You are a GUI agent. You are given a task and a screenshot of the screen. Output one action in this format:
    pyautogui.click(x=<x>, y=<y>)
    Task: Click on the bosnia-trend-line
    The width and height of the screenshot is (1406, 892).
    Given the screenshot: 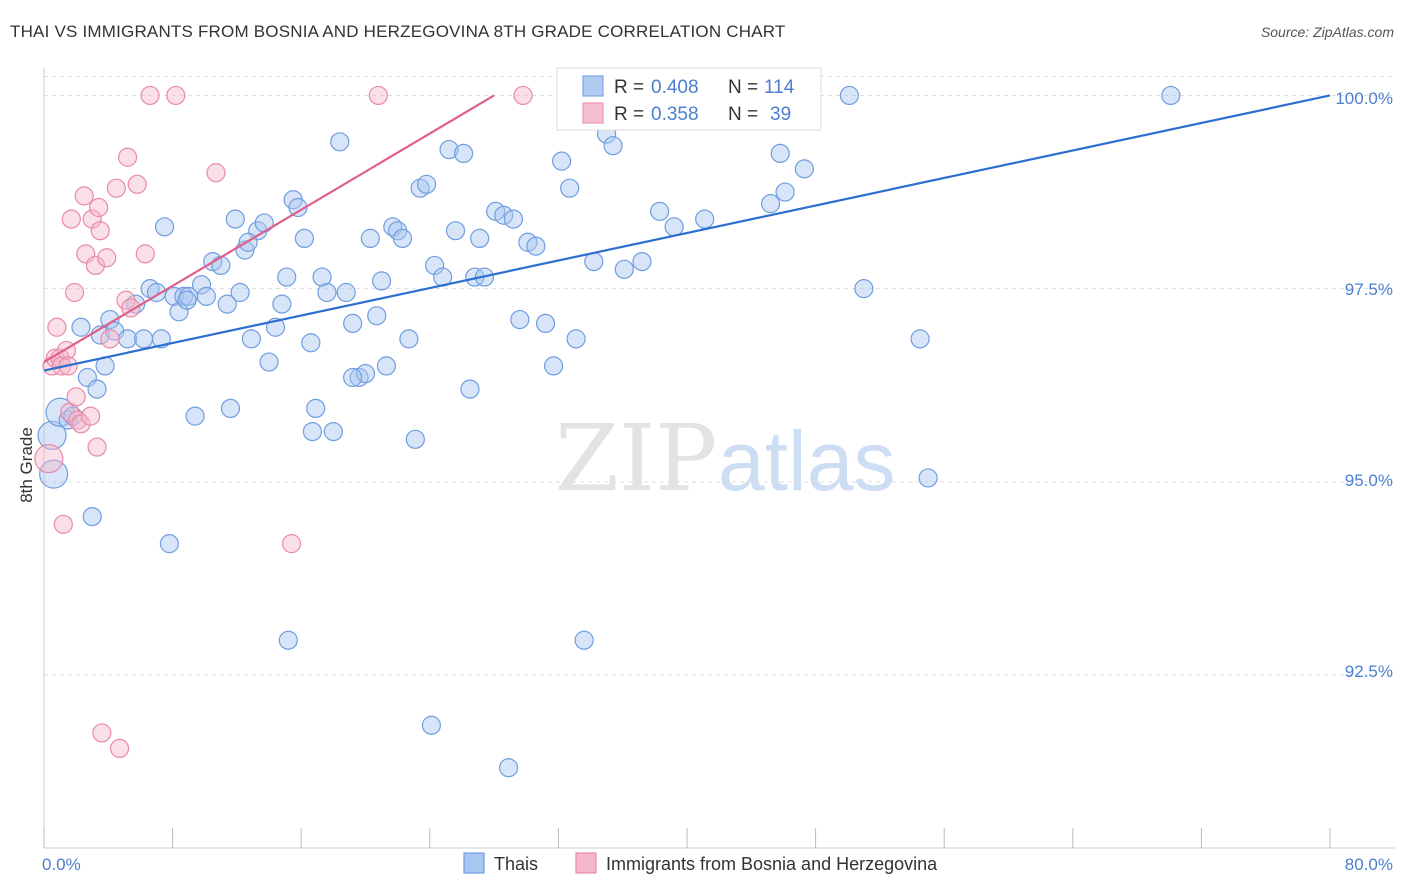 What is the action you would take?
    pyautogui.click(x=269, y=228)
    